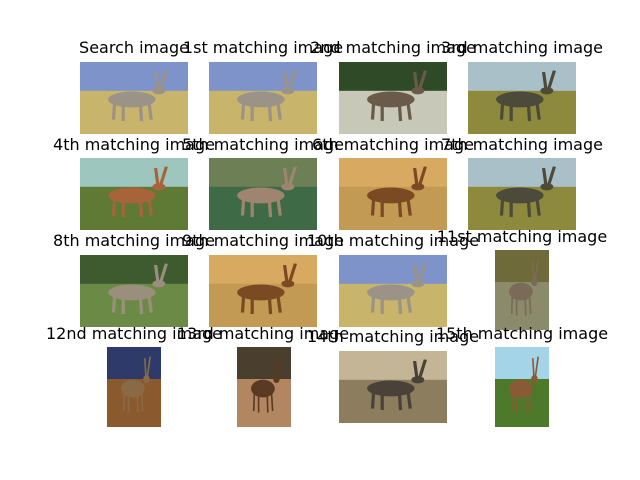 Image resolution: width=640 pixels, height=480 pixels. What do you see at coordinates (134, 291) in the screenshot?
I see `kudu-in-bush-photo` at bounding box center [134, 291].